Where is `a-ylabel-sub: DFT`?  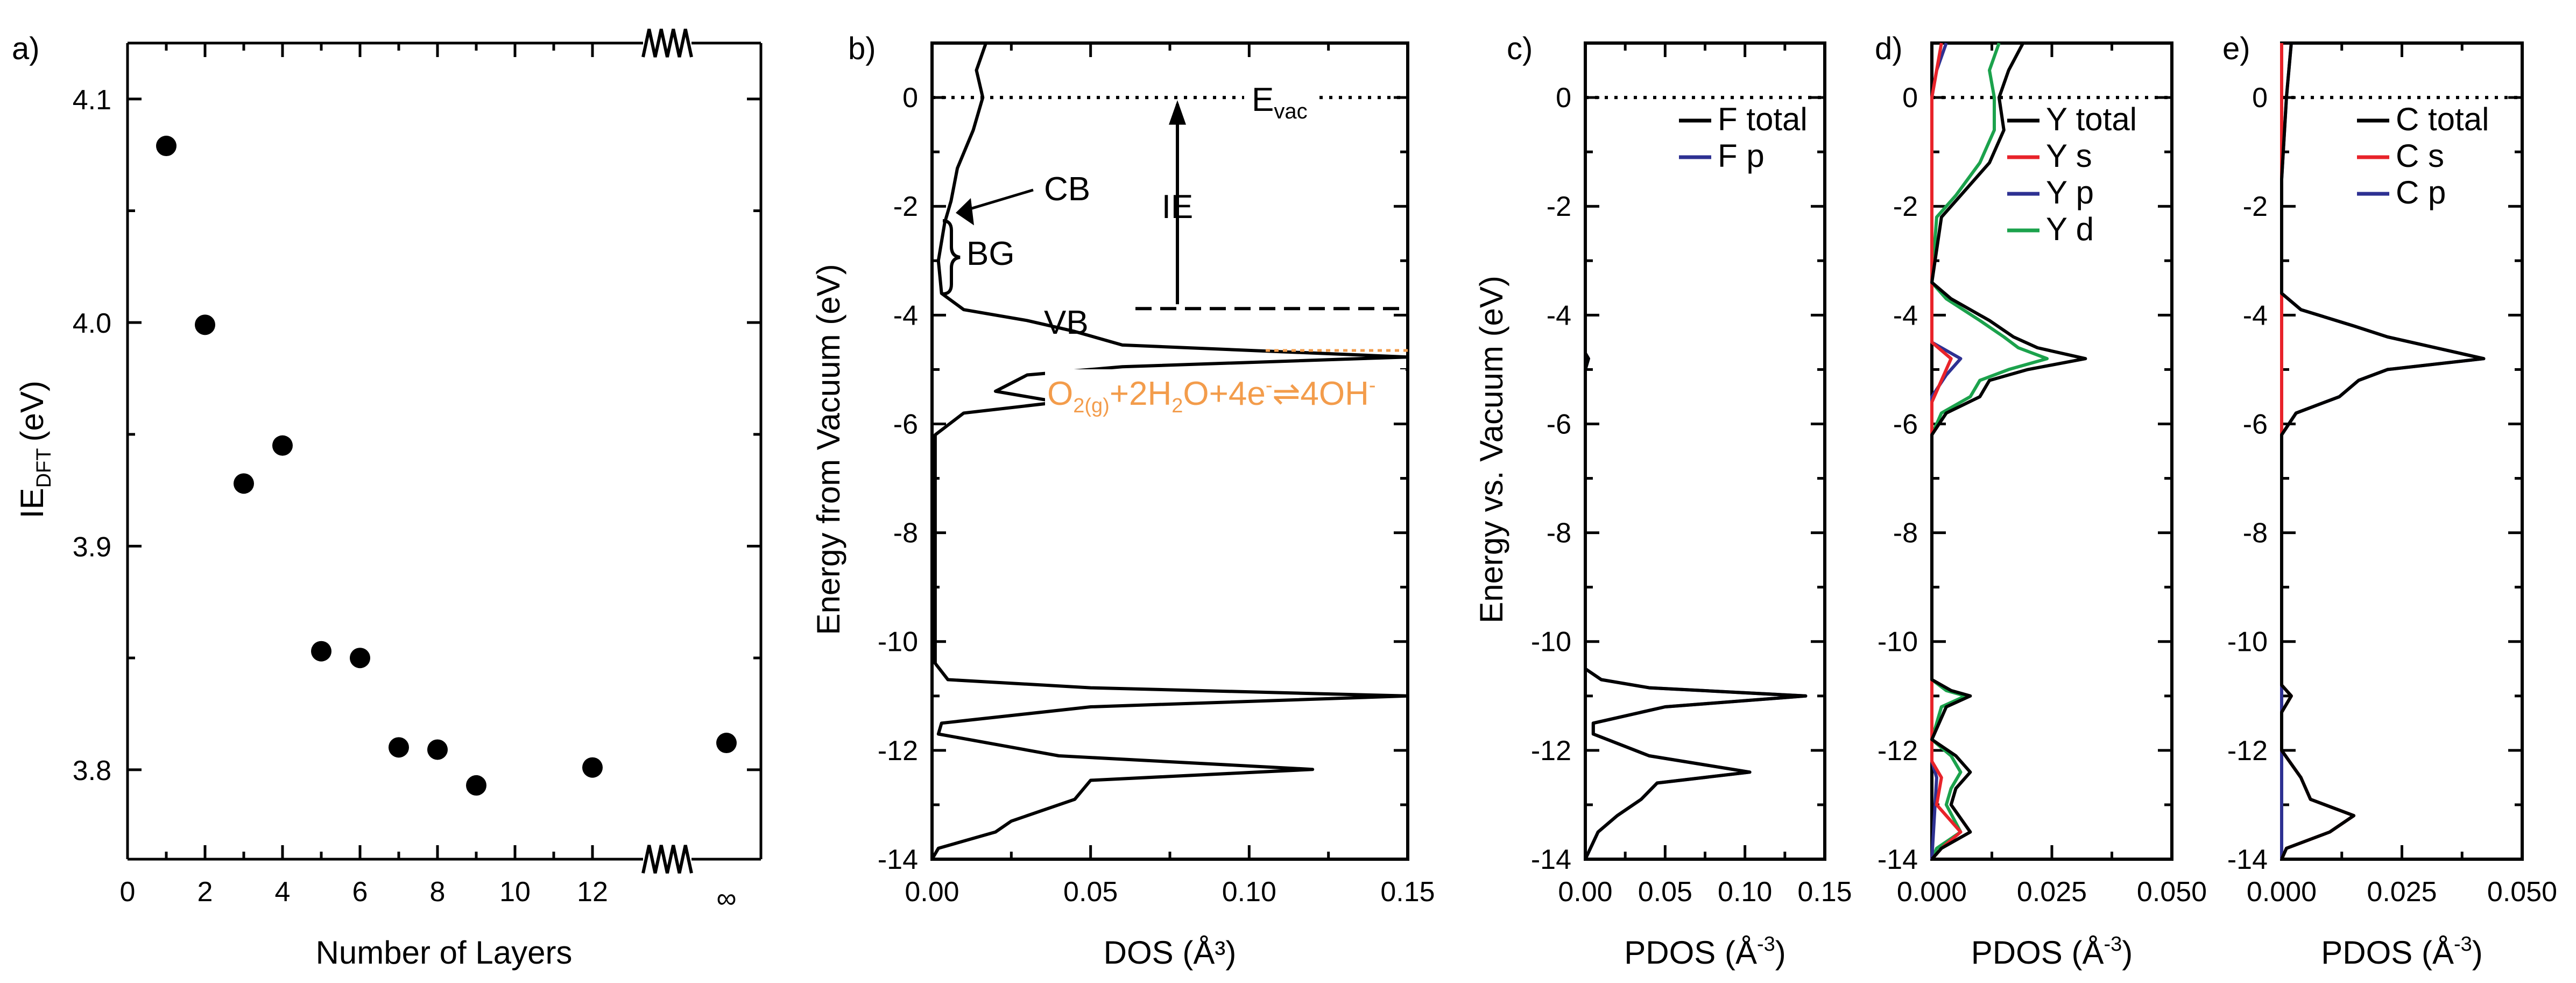 a-ylabel-sub: DFT is located at coordinates (44, 468).